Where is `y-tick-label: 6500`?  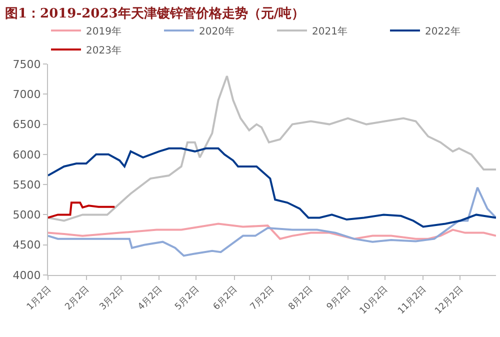 y-tick-label: 6500 is located at coordinates (26, 125).